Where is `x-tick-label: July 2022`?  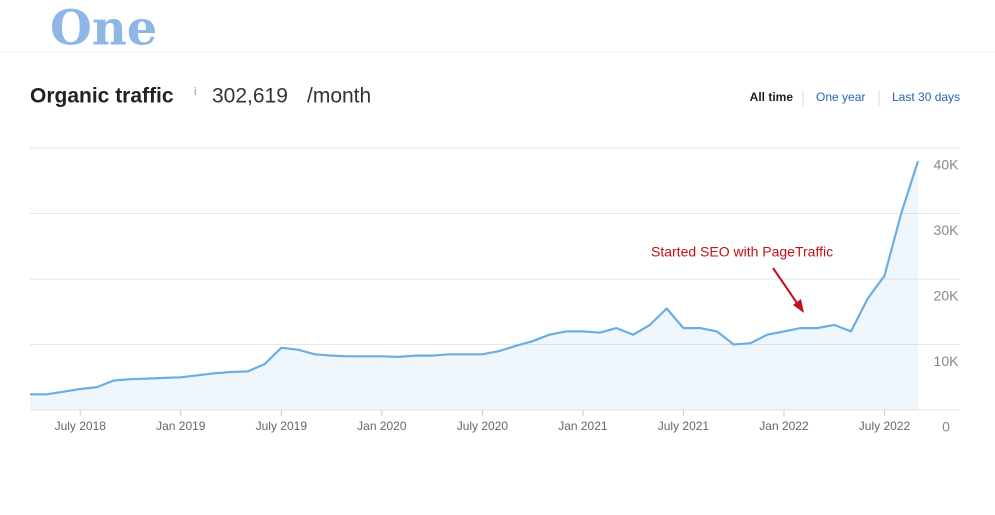 x-tick-label: July 2022 is located at coordinates (885, 426).